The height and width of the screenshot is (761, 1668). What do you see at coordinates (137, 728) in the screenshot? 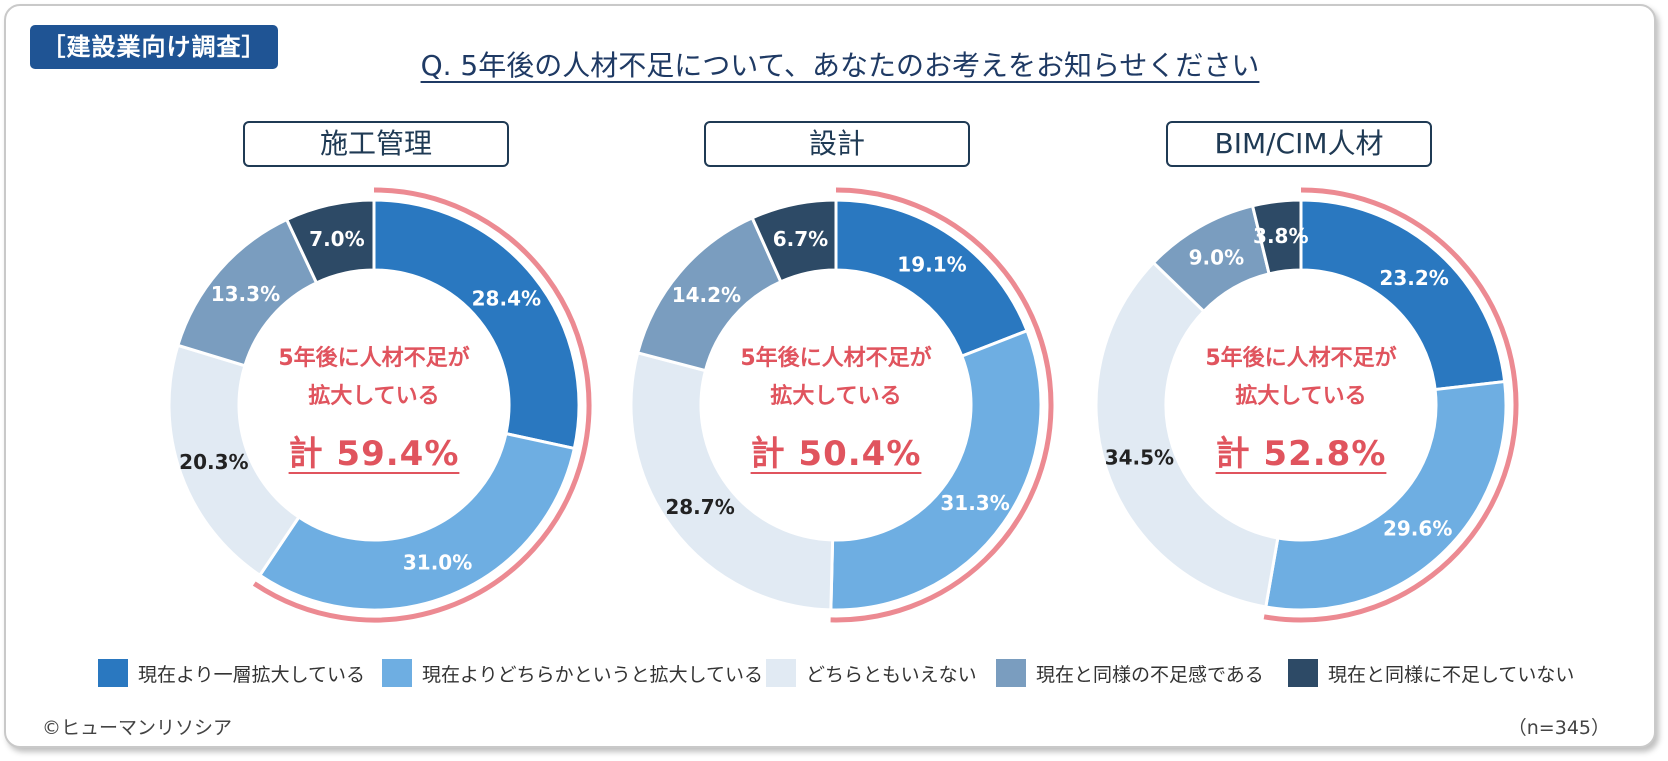
I see `copyright: ©ヒューマンリソシア` at bounding box center [137, 728].